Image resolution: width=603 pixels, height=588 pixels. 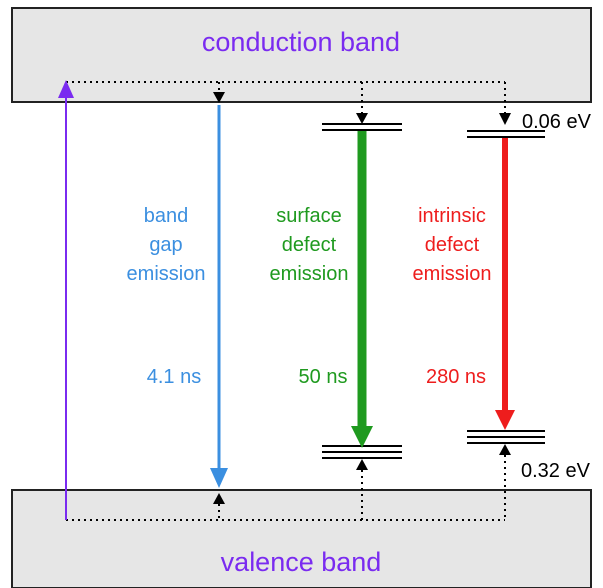 I want to click on intrinsic-defect-label-line-2: defect, so click(x=452, y=245).